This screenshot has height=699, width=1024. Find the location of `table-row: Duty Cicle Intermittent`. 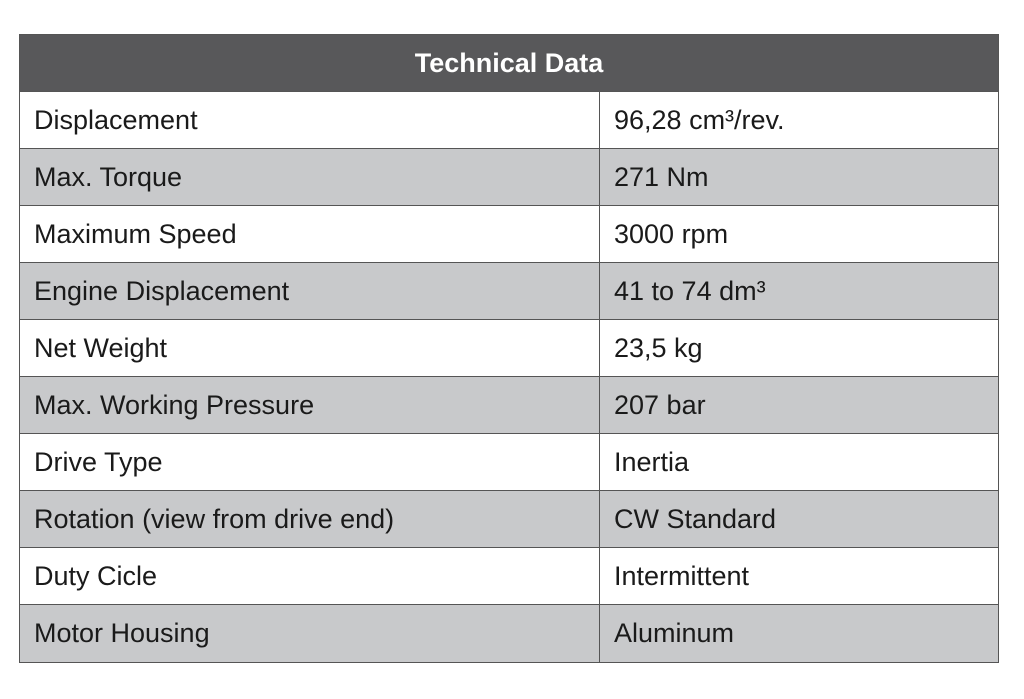

table-row: Duty Cicle Intermittent is located at coordinates (509, 576).